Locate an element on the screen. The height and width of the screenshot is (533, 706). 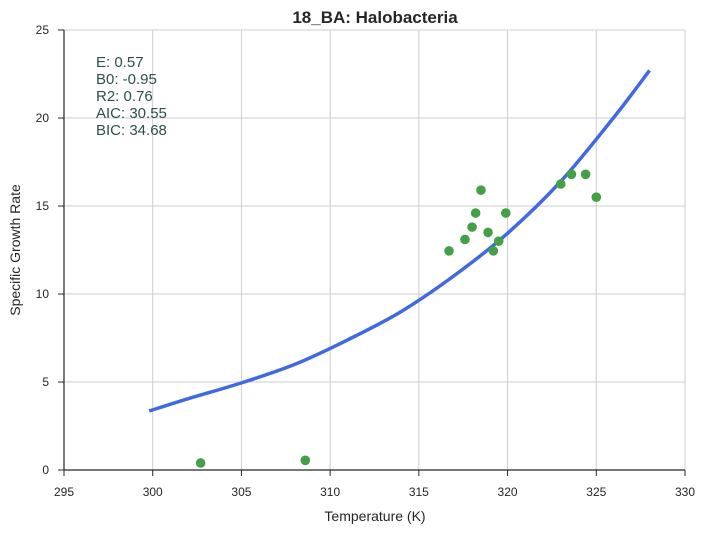
fit-stat-line: AIC: 30.55 is located at coordinates (131, 113).